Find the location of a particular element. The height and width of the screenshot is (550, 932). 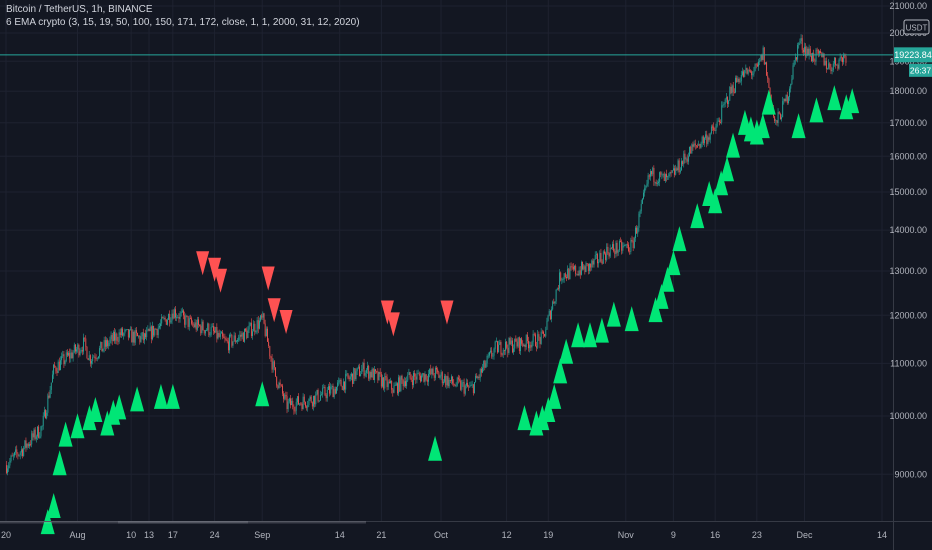

symbol-title: Bitcoin / TetherUS, 1h, BINANCE is located at coordinates (79, 9).